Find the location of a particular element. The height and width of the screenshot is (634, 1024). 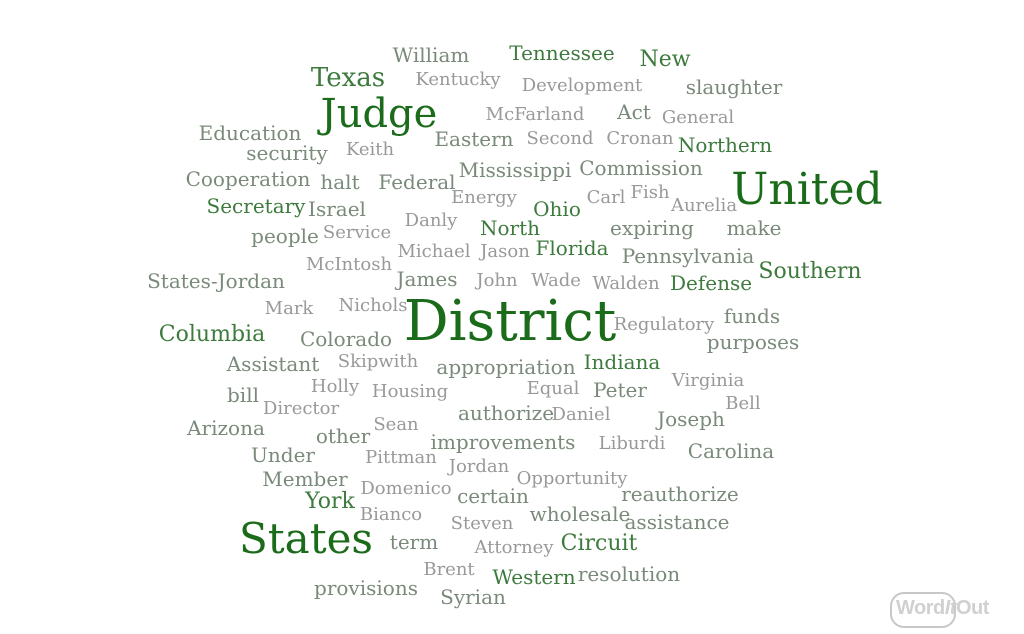

word-wholesale: wholesale is located at coordinates (580, 514).